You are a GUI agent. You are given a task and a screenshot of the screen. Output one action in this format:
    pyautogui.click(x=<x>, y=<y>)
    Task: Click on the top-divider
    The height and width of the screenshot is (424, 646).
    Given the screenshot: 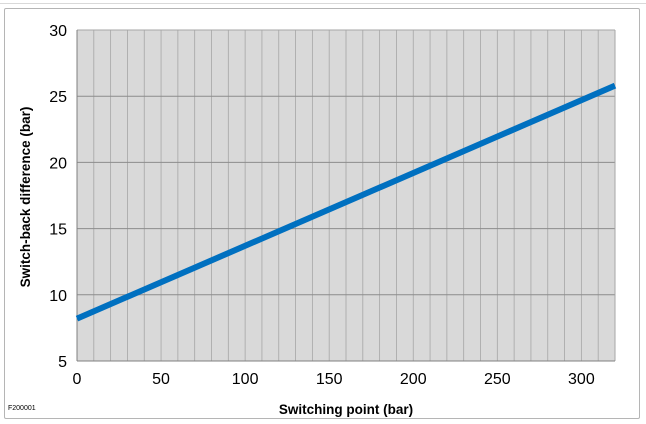 What is the action you would take?
    pyautogui.click(x=323, y=3)
    